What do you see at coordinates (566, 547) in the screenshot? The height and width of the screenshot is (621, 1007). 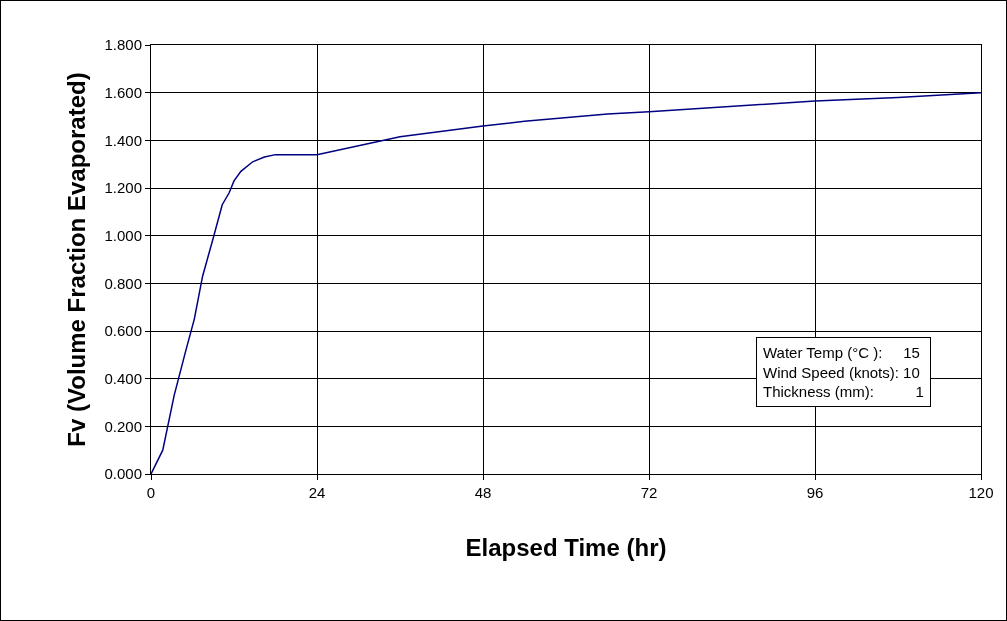 I see `x-axis-title: Elapsed Time (hr)` at bounding box center [566, 547].